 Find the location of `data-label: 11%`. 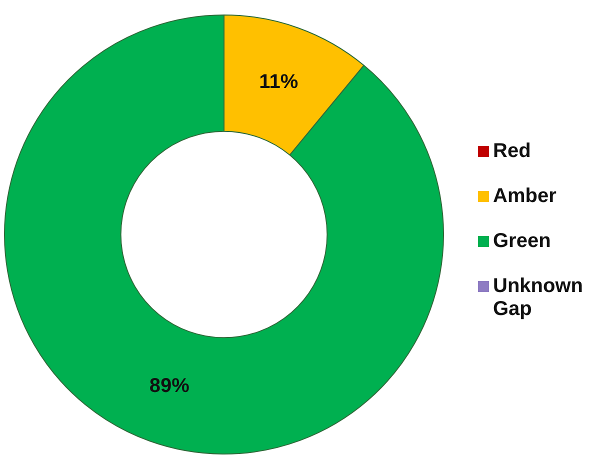

data-label: 11% is located at coordinates (278, 82).